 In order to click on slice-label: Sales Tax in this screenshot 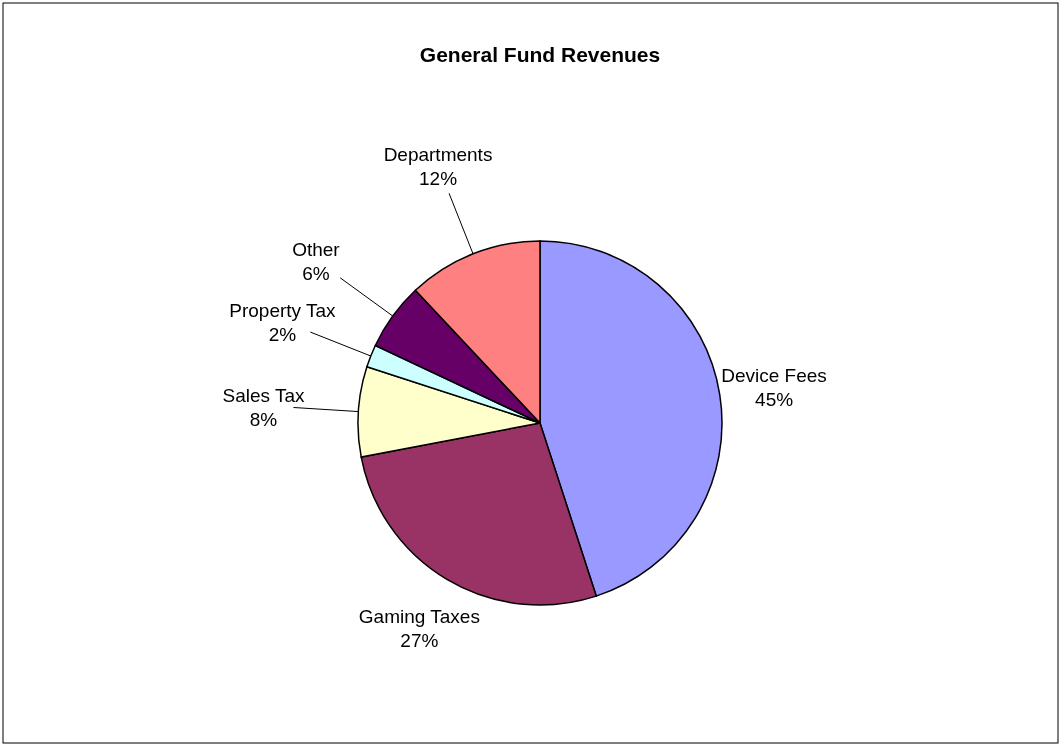, I will do `click(264, 395)`.